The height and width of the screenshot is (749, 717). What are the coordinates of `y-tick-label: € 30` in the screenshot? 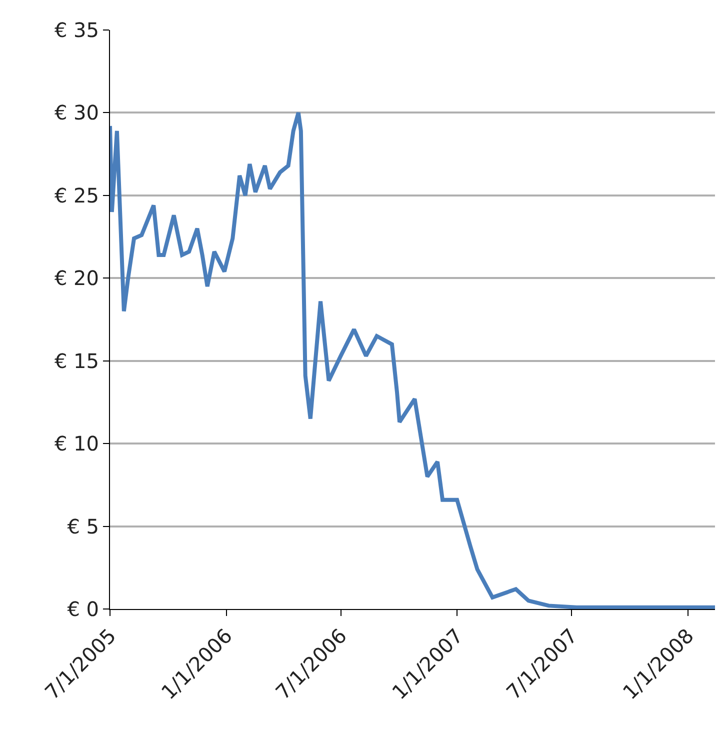 It's located at (76, 112).